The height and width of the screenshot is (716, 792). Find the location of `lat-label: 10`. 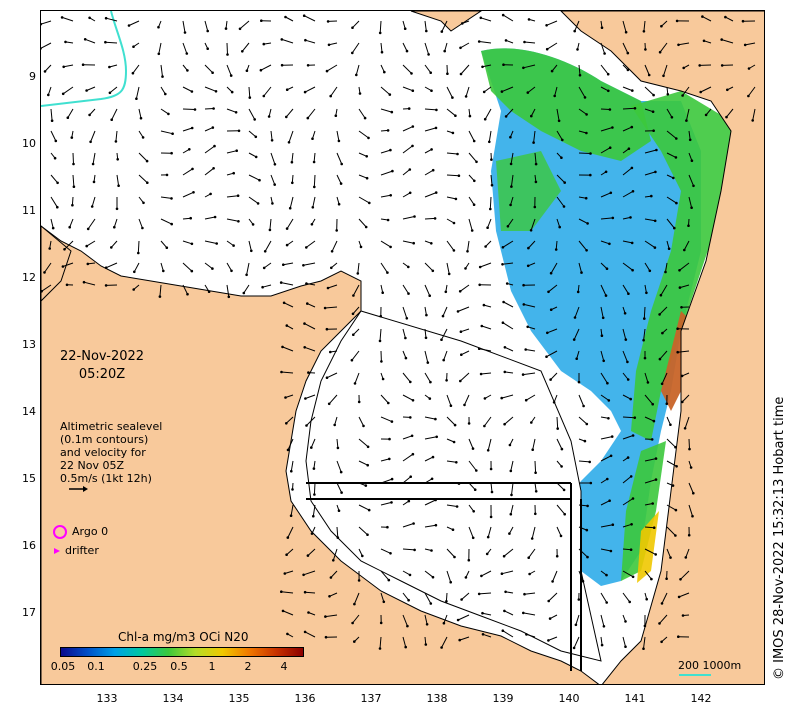

lat-label: 10 is located at coordinates (29, 143).